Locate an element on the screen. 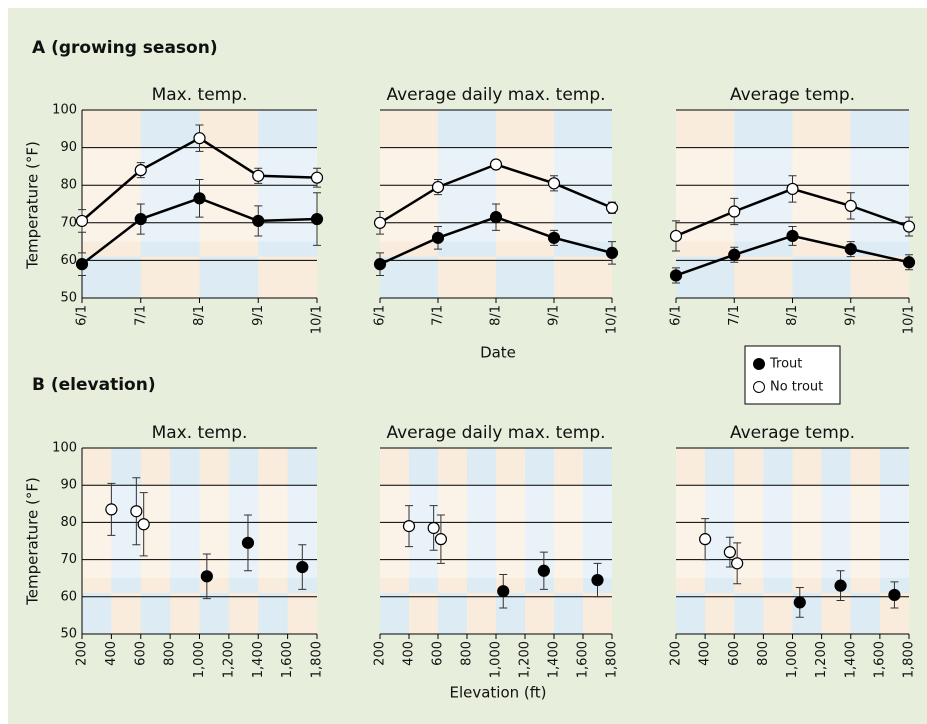 The height and width of the screenshot is (724, 927). x-tick-label: 8/1 is located at coordinates (199, 315).